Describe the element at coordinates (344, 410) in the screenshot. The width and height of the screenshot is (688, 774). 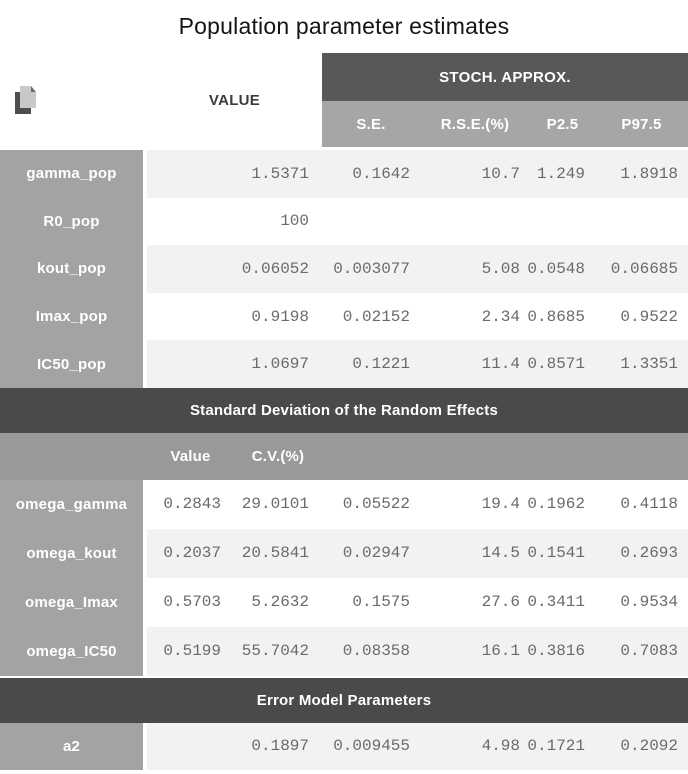
I see `section-header-random-effects: Standard Deviation of the Random Effects` at that location.